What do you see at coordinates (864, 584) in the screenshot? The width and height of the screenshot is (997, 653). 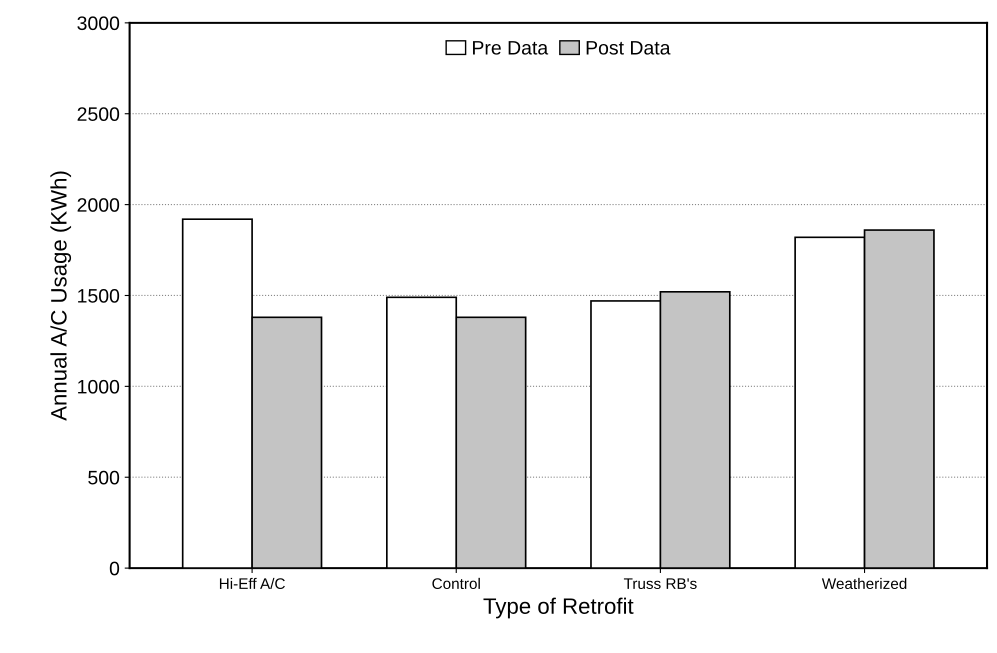 I see `x-tick-label: Weatherized` at bounding box center [864, 584].